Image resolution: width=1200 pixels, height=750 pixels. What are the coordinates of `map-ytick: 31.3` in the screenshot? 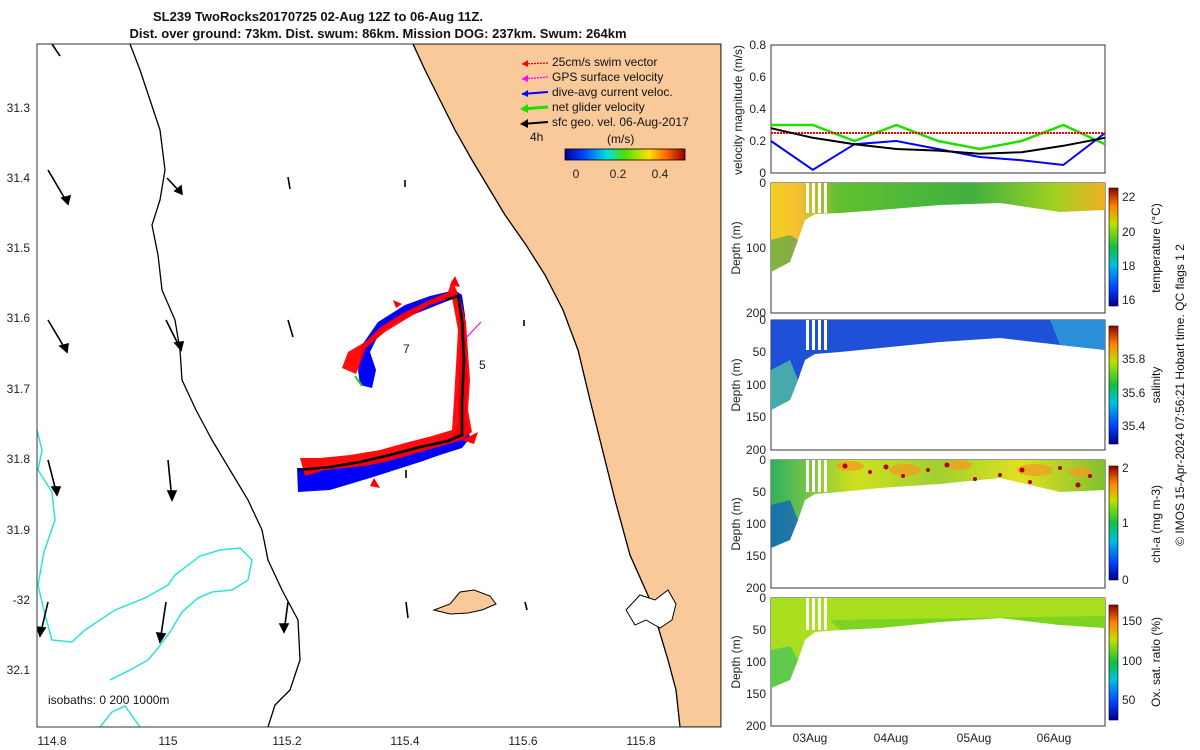 It's located at (19, 108).